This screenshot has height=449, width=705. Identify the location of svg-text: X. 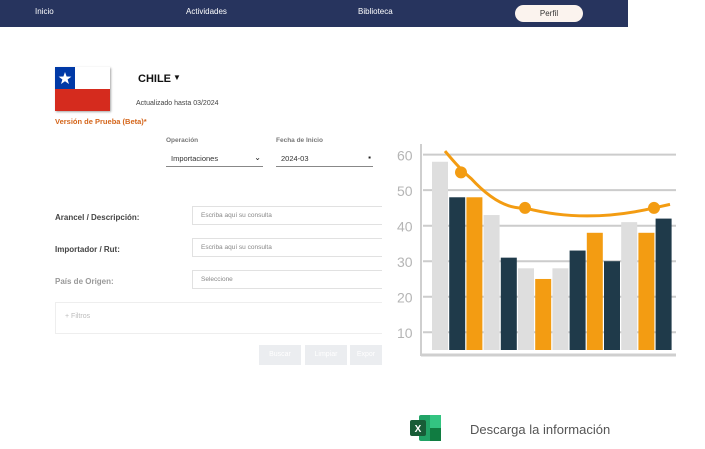
(418, 429).